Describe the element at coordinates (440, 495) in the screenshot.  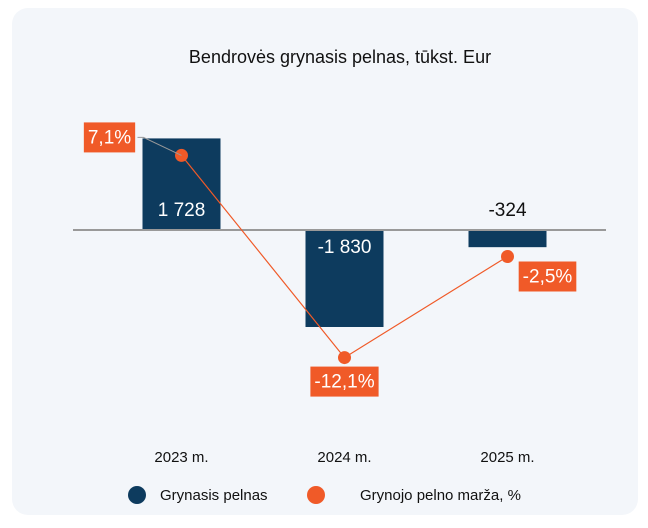
I see `legend-label: Grynojo pelno marža, %` at that location.